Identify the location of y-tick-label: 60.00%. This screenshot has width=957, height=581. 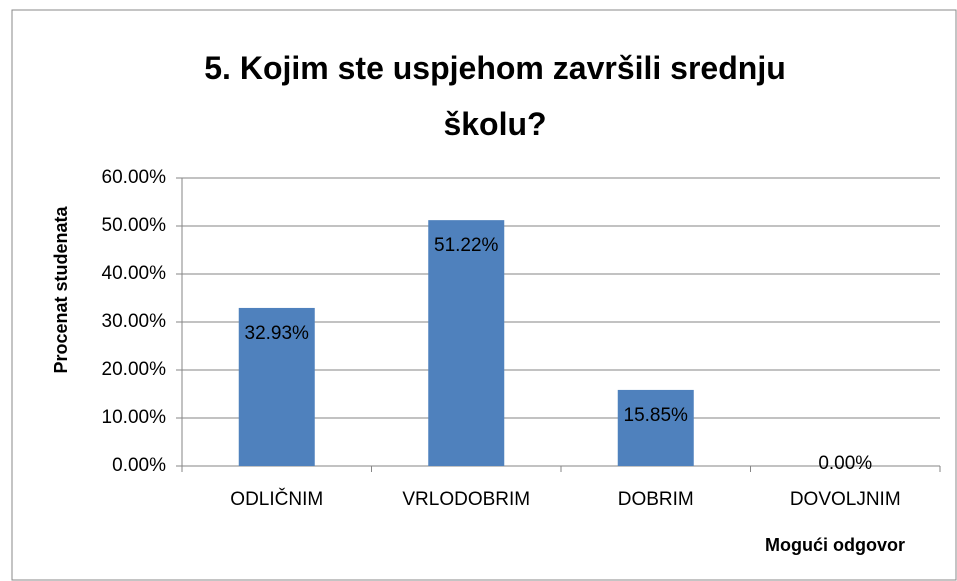
(134, 177).